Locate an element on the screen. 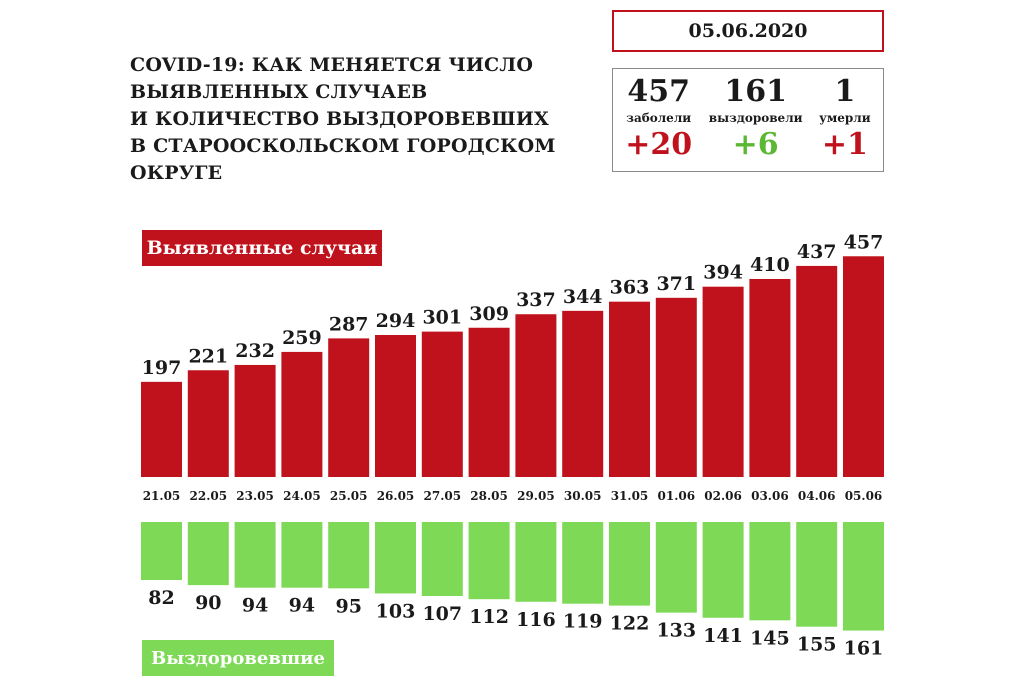  date-tick-label: 02.06 is located at coordinates (723, 496).